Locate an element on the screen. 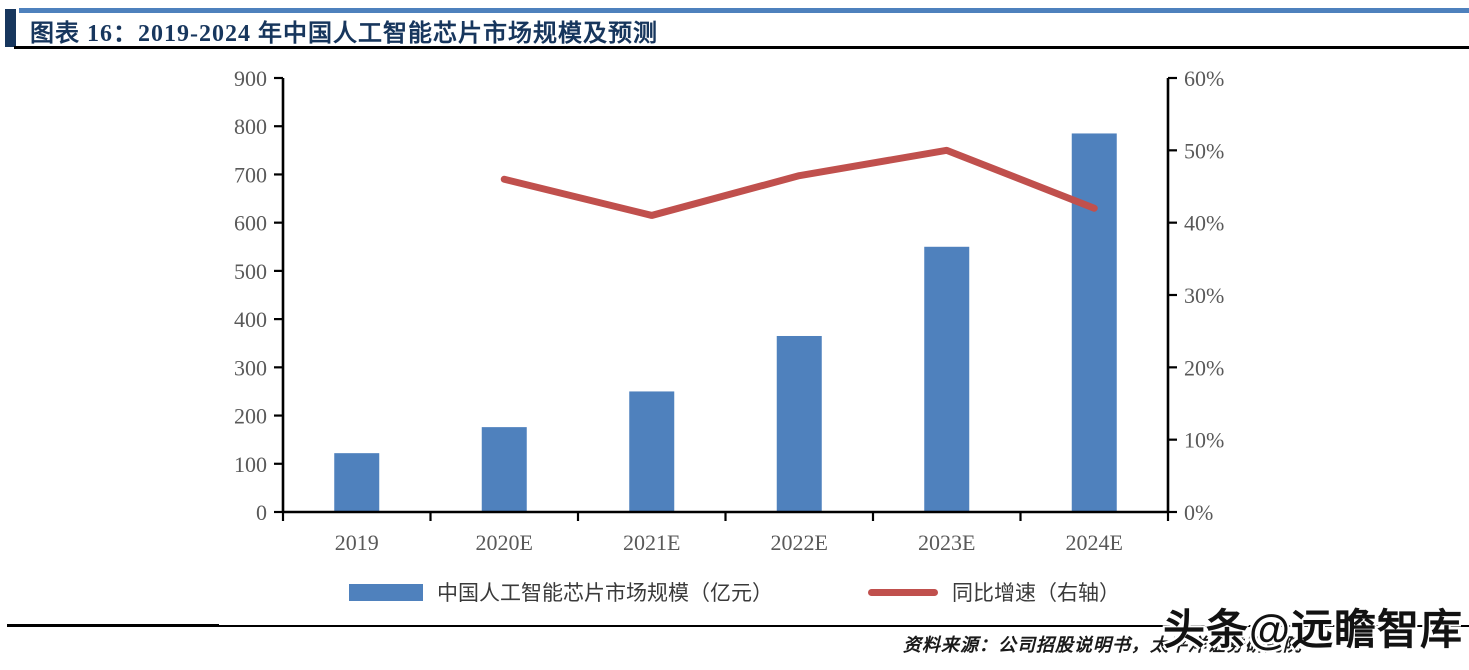  x-label-2022E: 2022E is located at coordinates (799, 542).